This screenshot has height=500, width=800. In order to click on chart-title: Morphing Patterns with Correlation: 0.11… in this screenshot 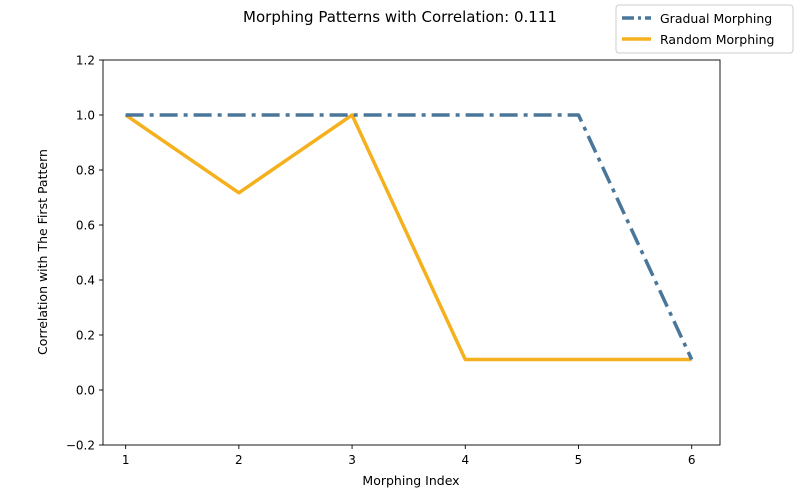, I will do `click(400, 17)`.